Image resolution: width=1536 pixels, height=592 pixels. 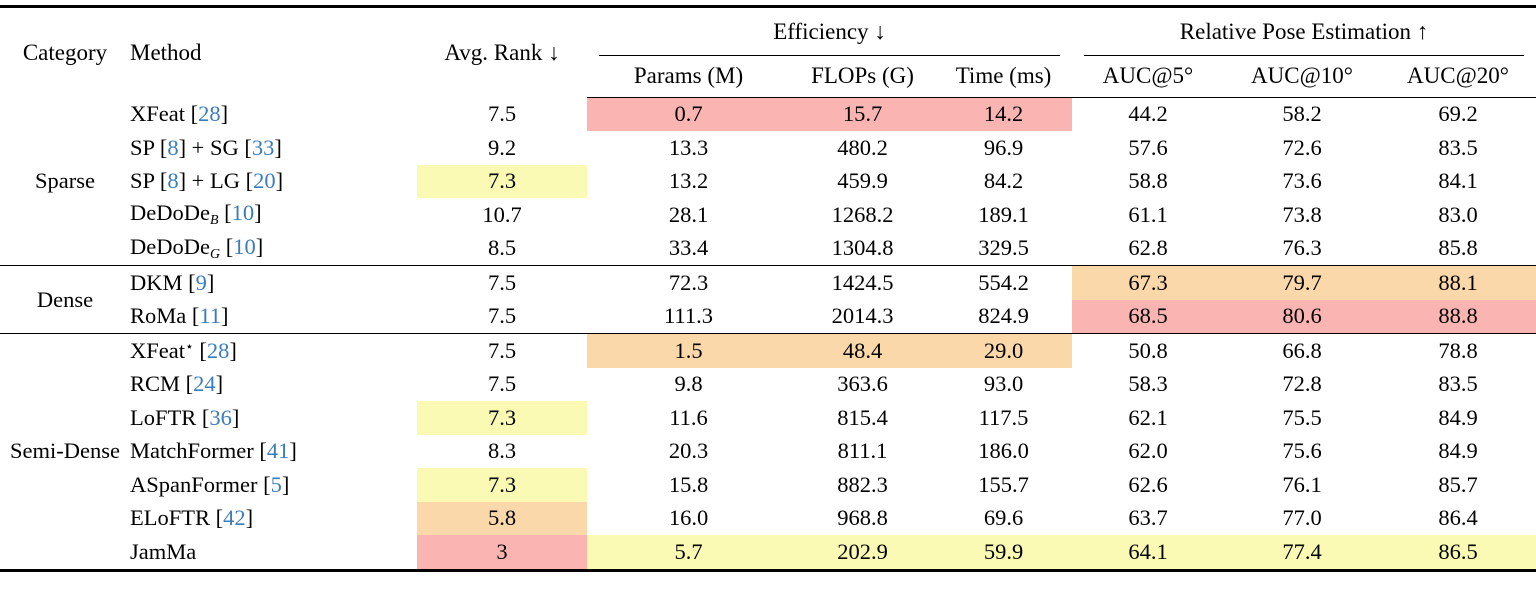 I want to click on flops-cell: 15.7, so click(x=862, y=114).